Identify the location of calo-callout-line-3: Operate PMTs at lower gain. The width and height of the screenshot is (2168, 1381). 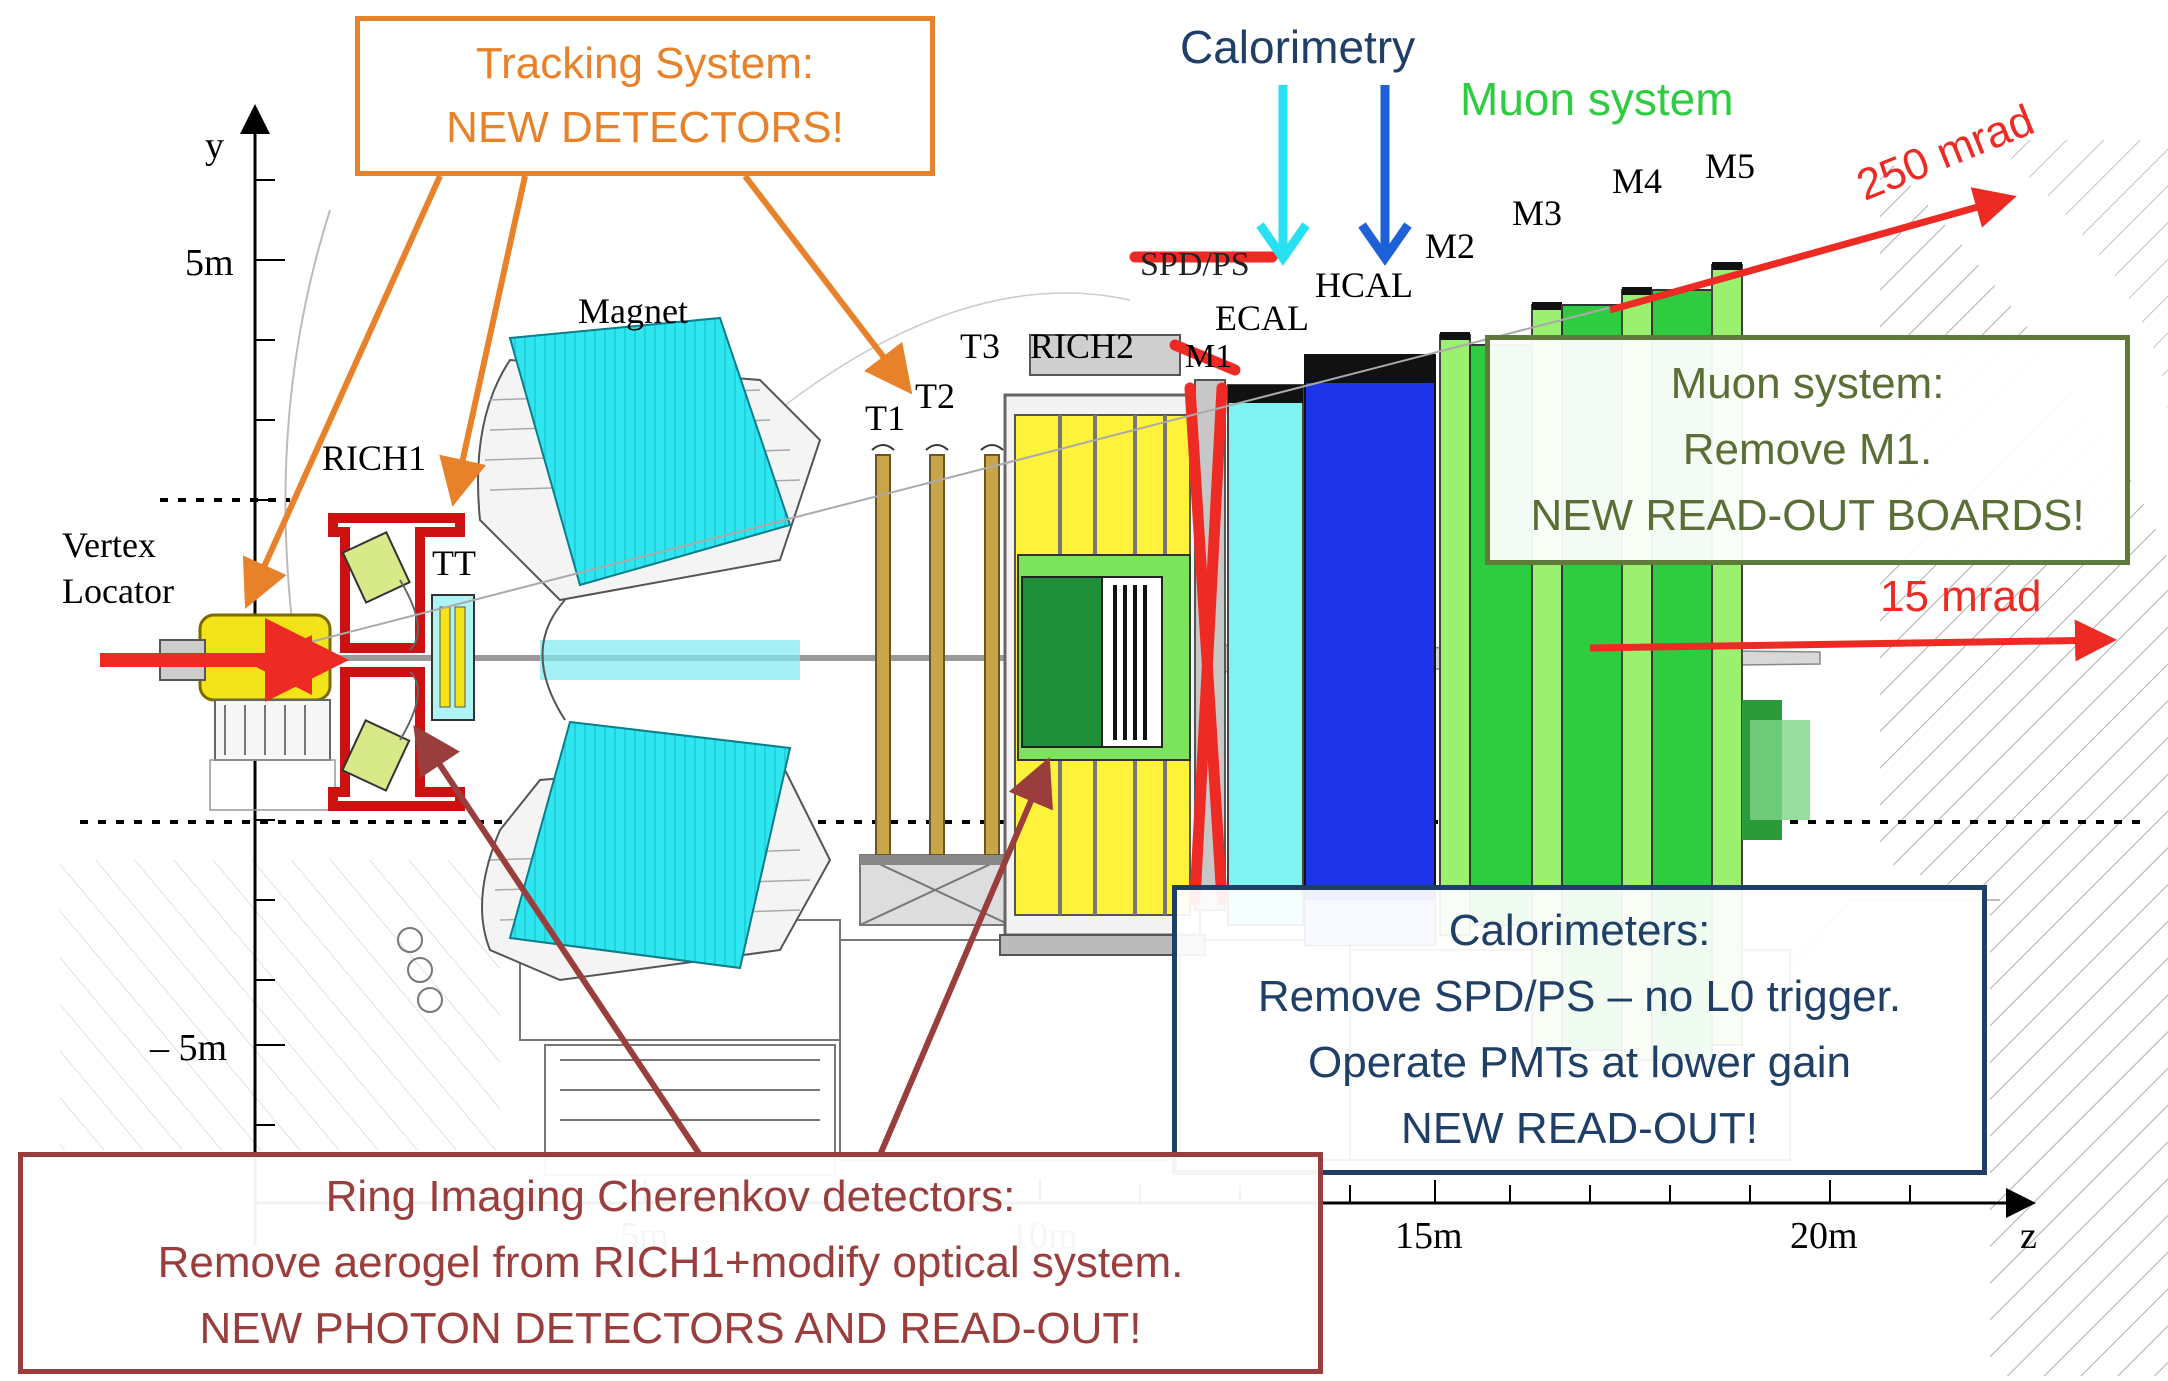
(1579, 1062).